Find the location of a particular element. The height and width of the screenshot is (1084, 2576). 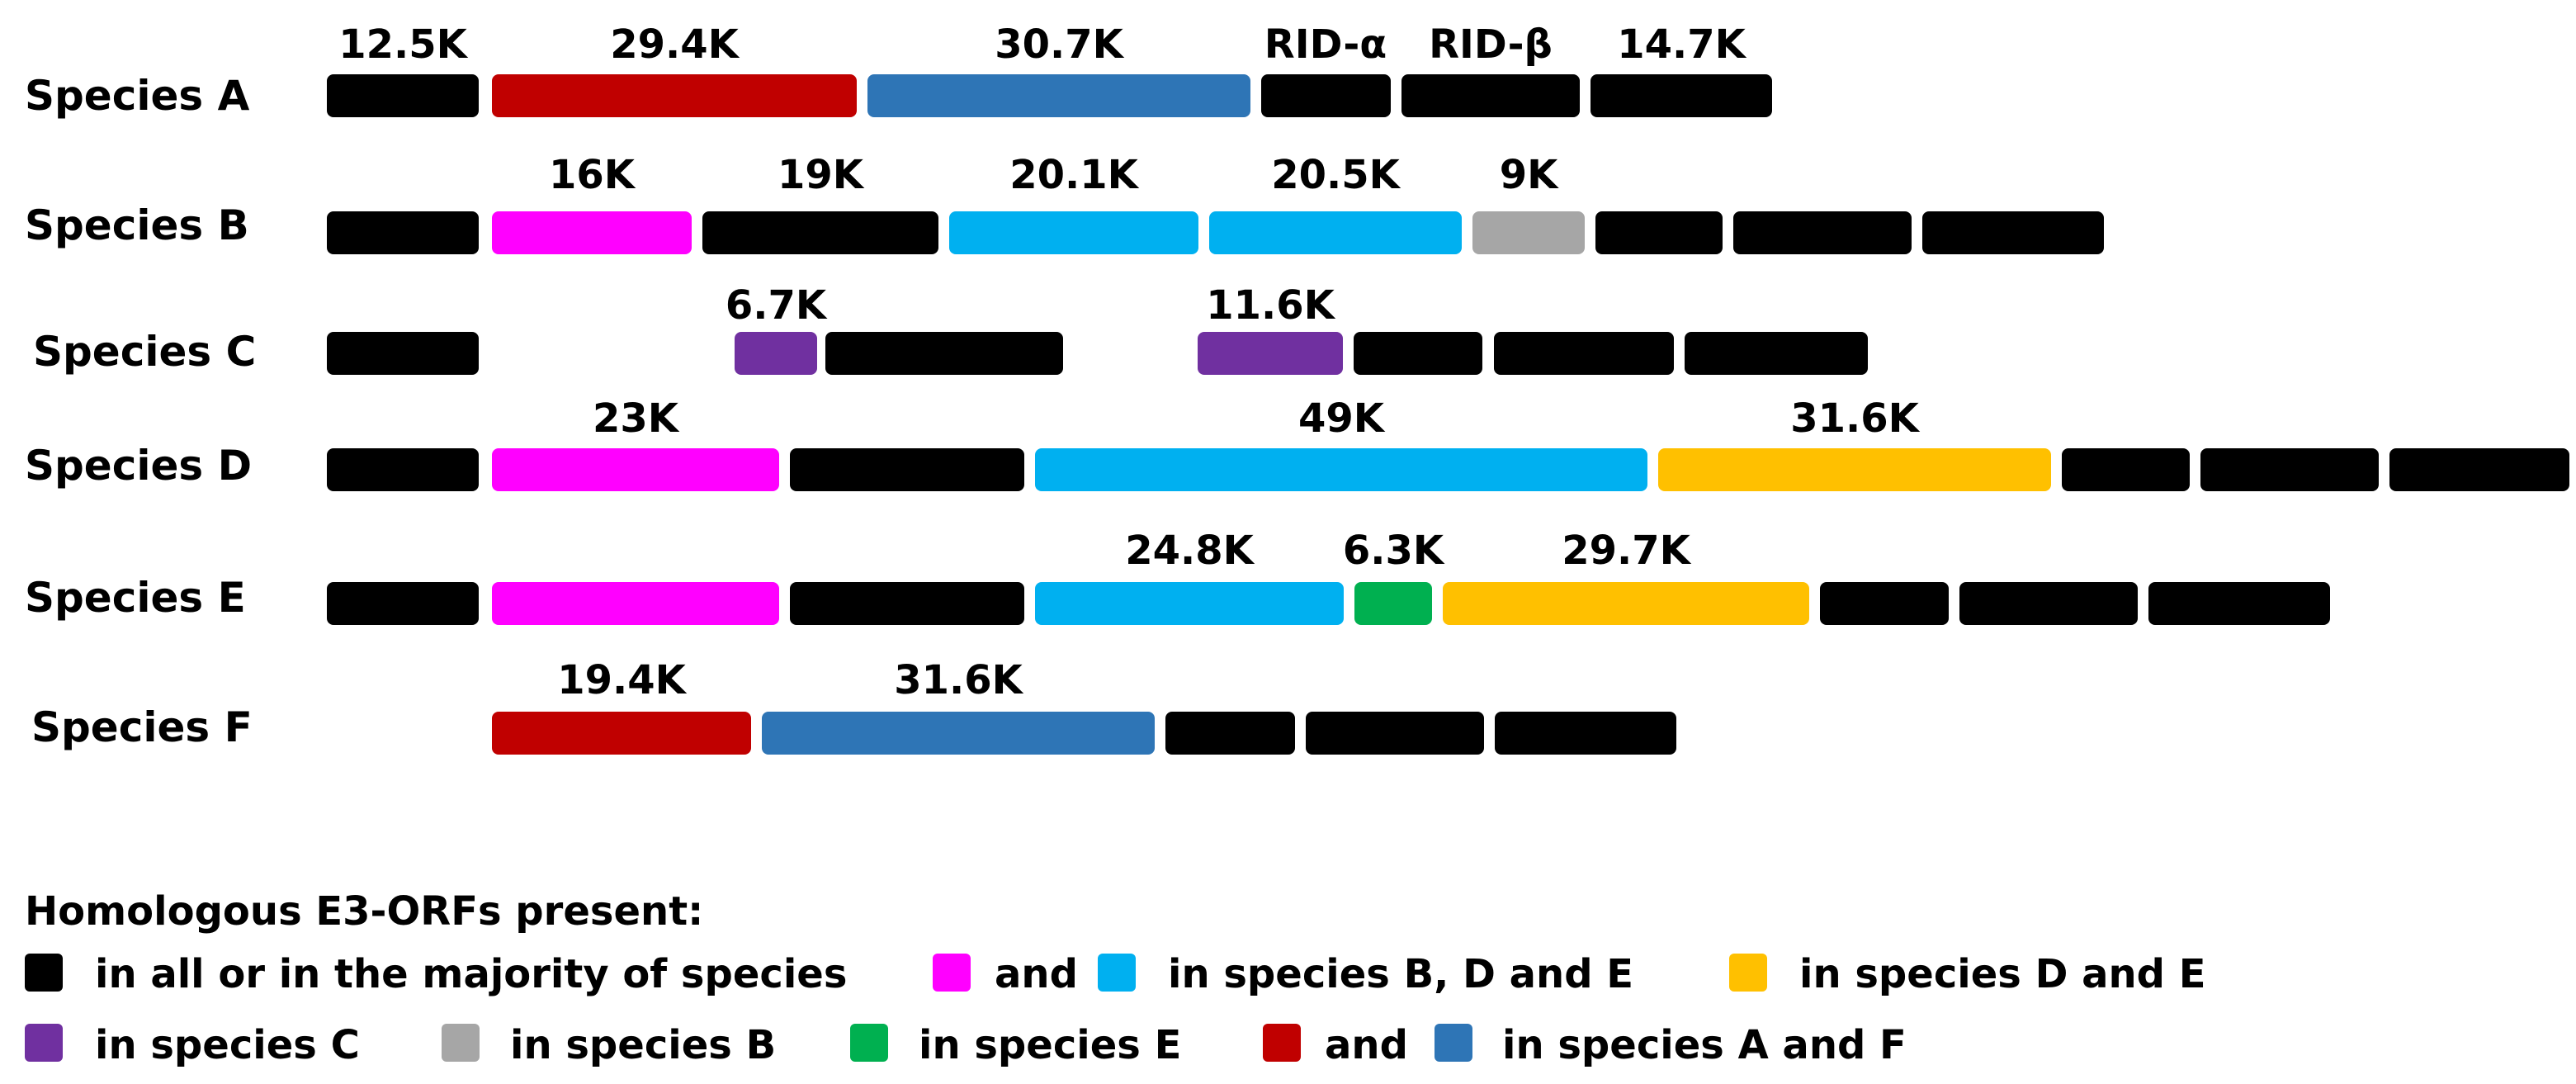

row-species-c is located at coordinates (1097, 353).